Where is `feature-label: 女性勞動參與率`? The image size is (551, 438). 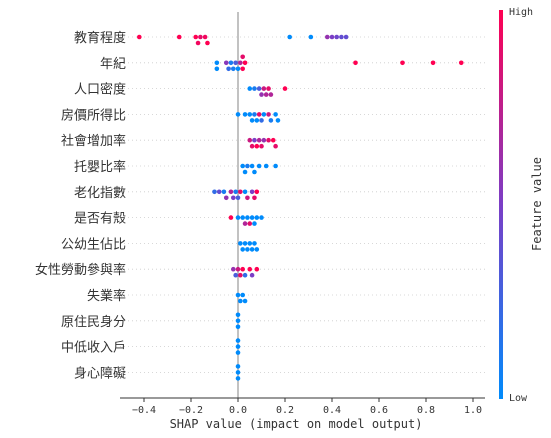
feature-label: 女性勞動參與率 is located at coordinates (80, 270).